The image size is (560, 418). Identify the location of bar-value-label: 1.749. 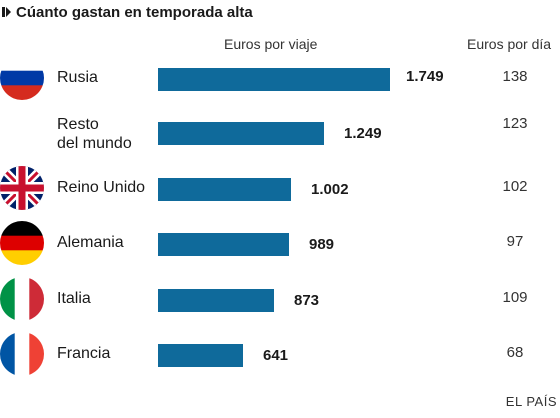
(425, 76).